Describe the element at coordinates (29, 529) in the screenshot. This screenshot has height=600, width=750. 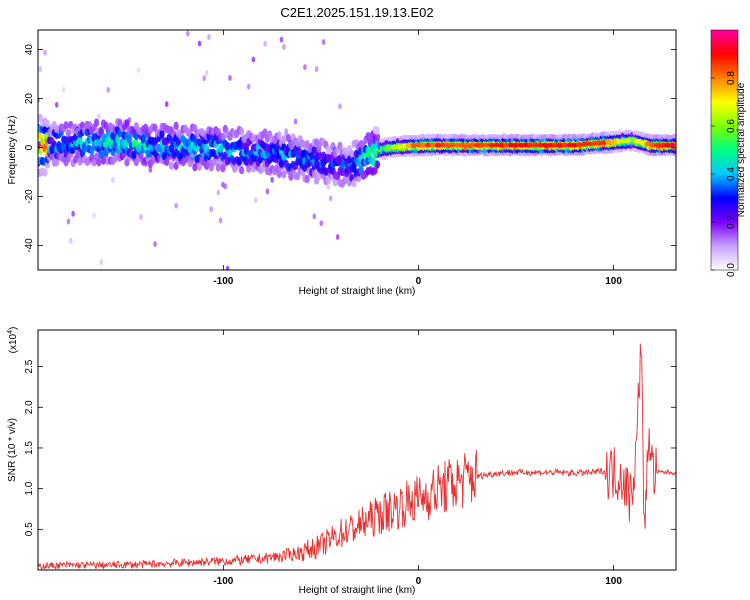
I see `y-tick-label: 0.5` at that location.